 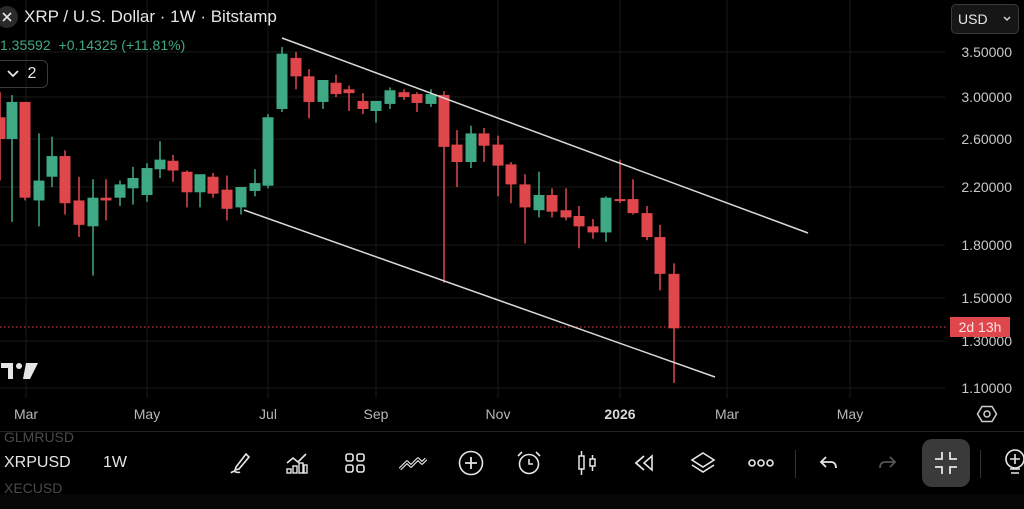 What do you see at coordinates (980, 327) in the screenshot?
I see `bar-countdown-badge: 2d 13h` at bounding box center [980, 327].